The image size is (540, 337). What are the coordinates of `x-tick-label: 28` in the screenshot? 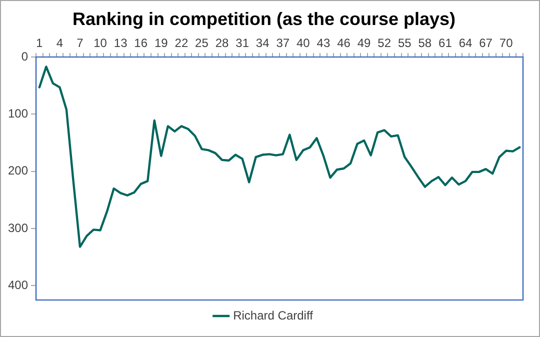 It's located at (222, 43).